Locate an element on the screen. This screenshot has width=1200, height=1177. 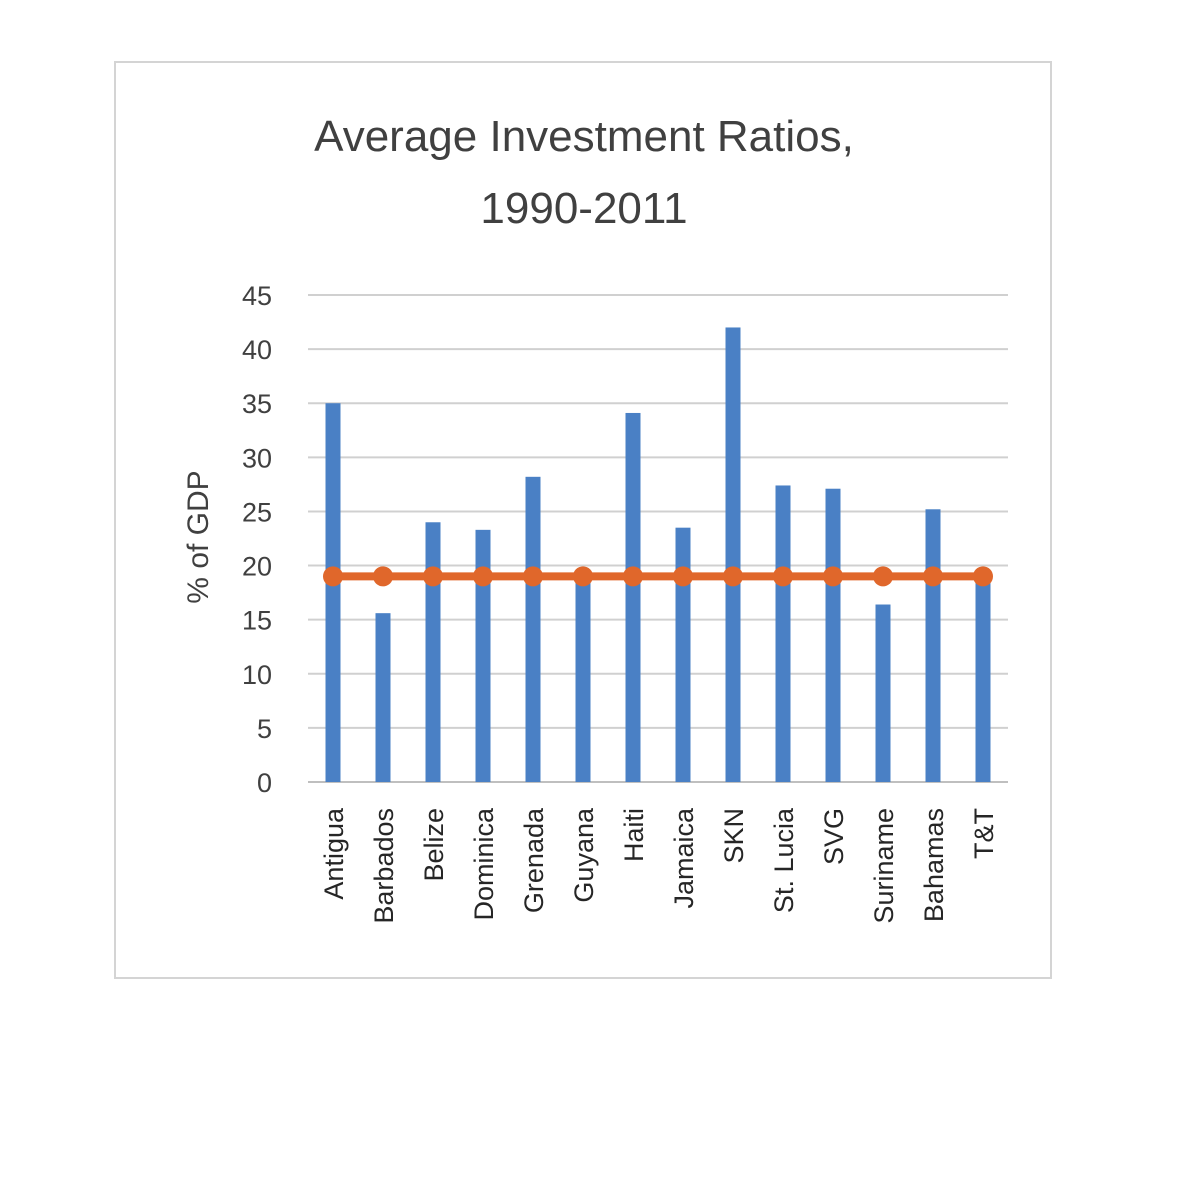
x-label-svg: SVG is located at coordinates (834, 836).